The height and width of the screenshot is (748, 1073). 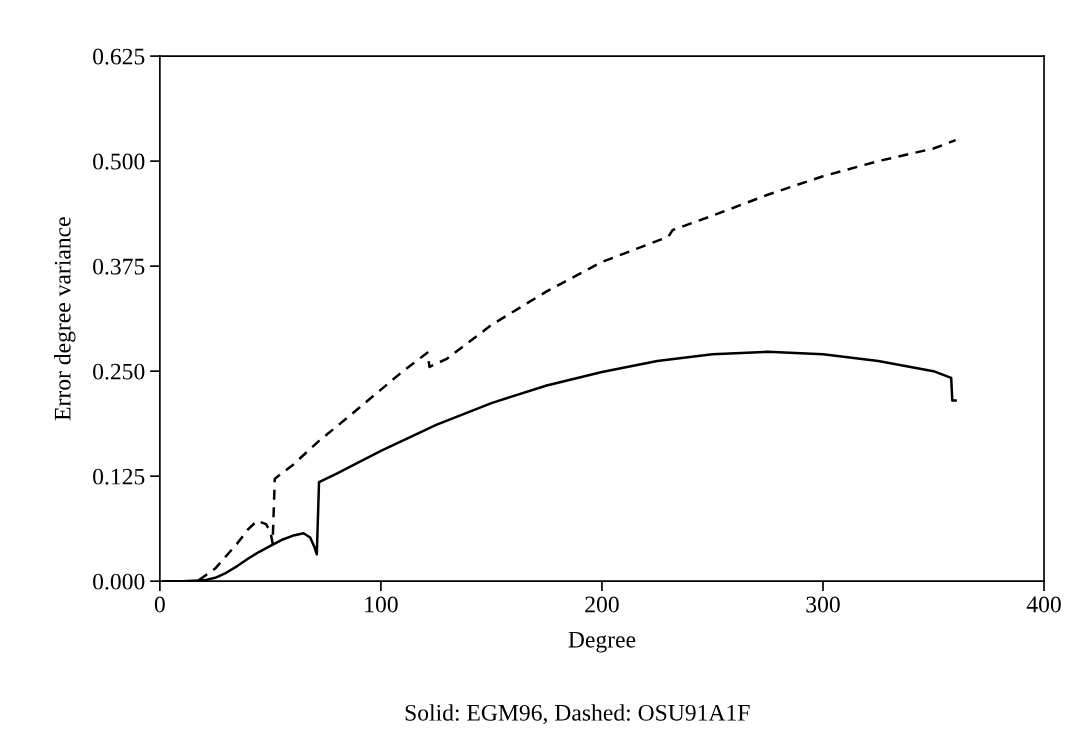 I want to click on text: Solid: EGM96, Dashed: OSU91A1F, so click(x=577, y=714).